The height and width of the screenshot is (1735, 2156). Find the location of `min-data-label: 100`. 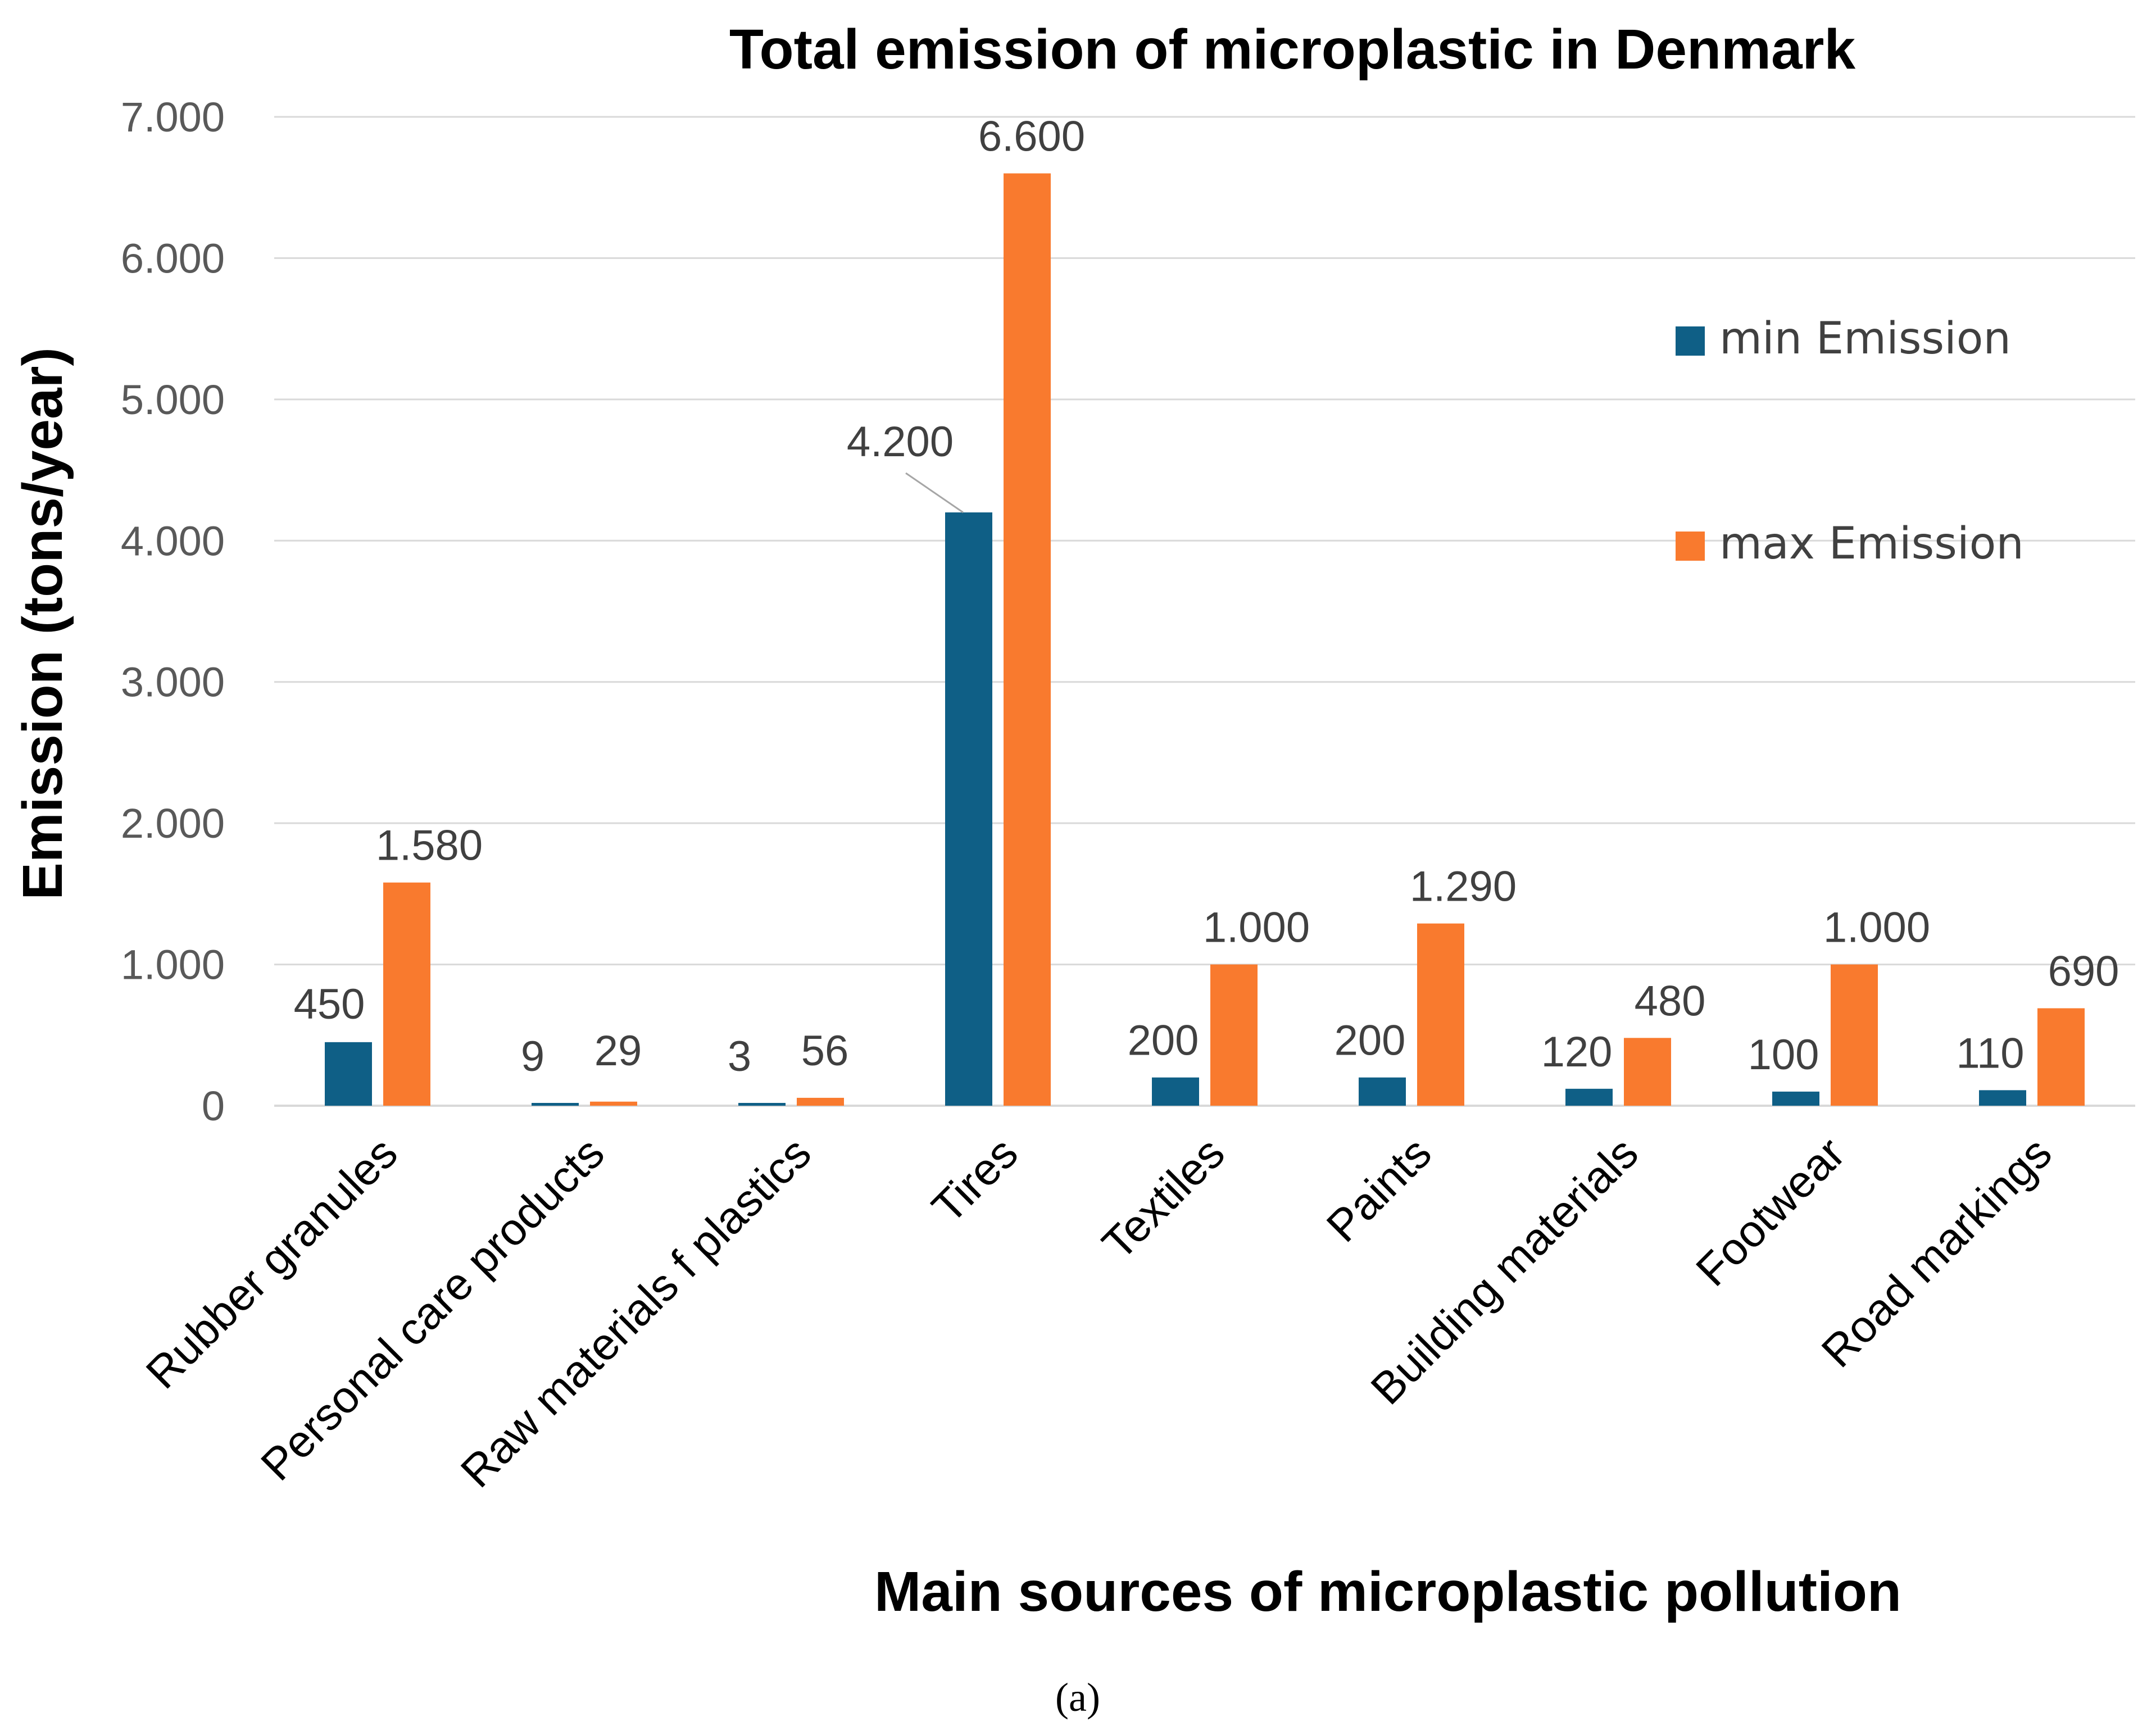

min-data-label: 100 is located at coordinates (1783, 1055).